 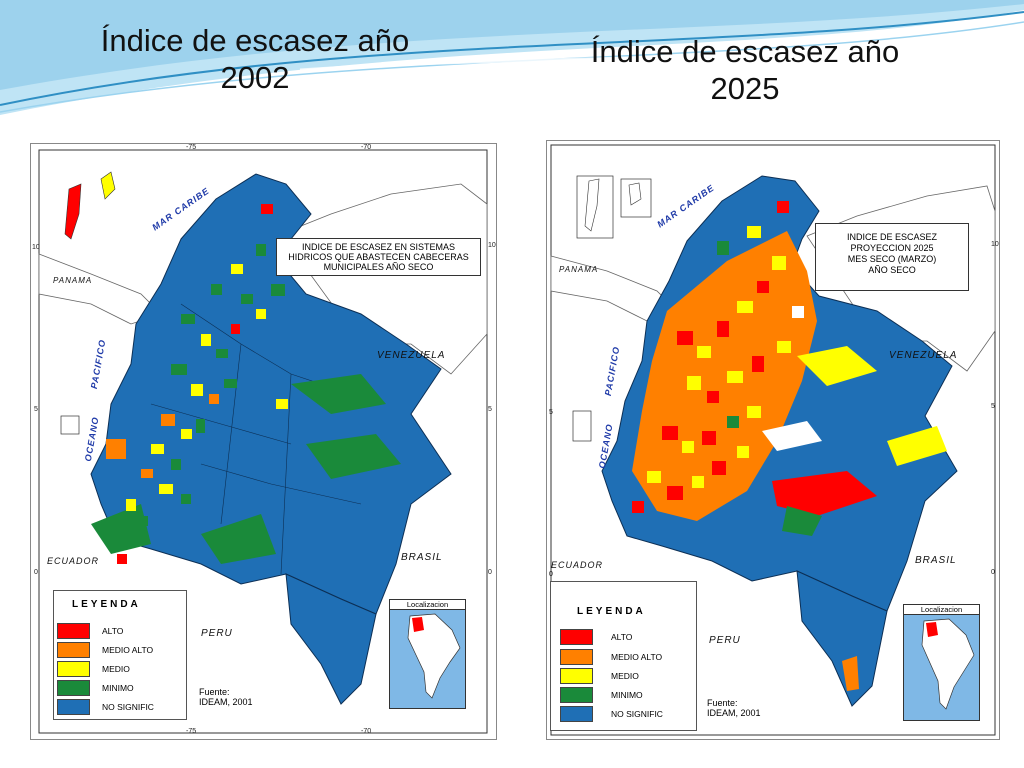 What do you see at coordinates (36, 247) in the screenshot?
I see `coord-left-1-2002: 10` at bounding box center [36, 247].